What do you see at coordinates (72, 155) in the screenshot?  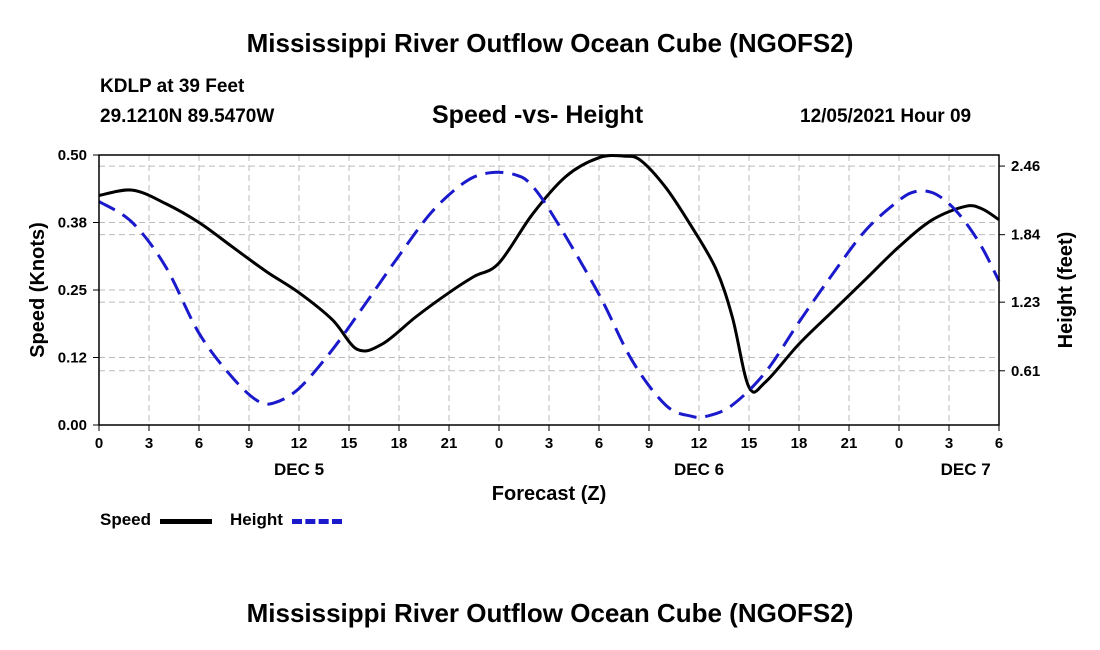 I see `y-tick-label: 0.50` at bounding box center [72, 155].